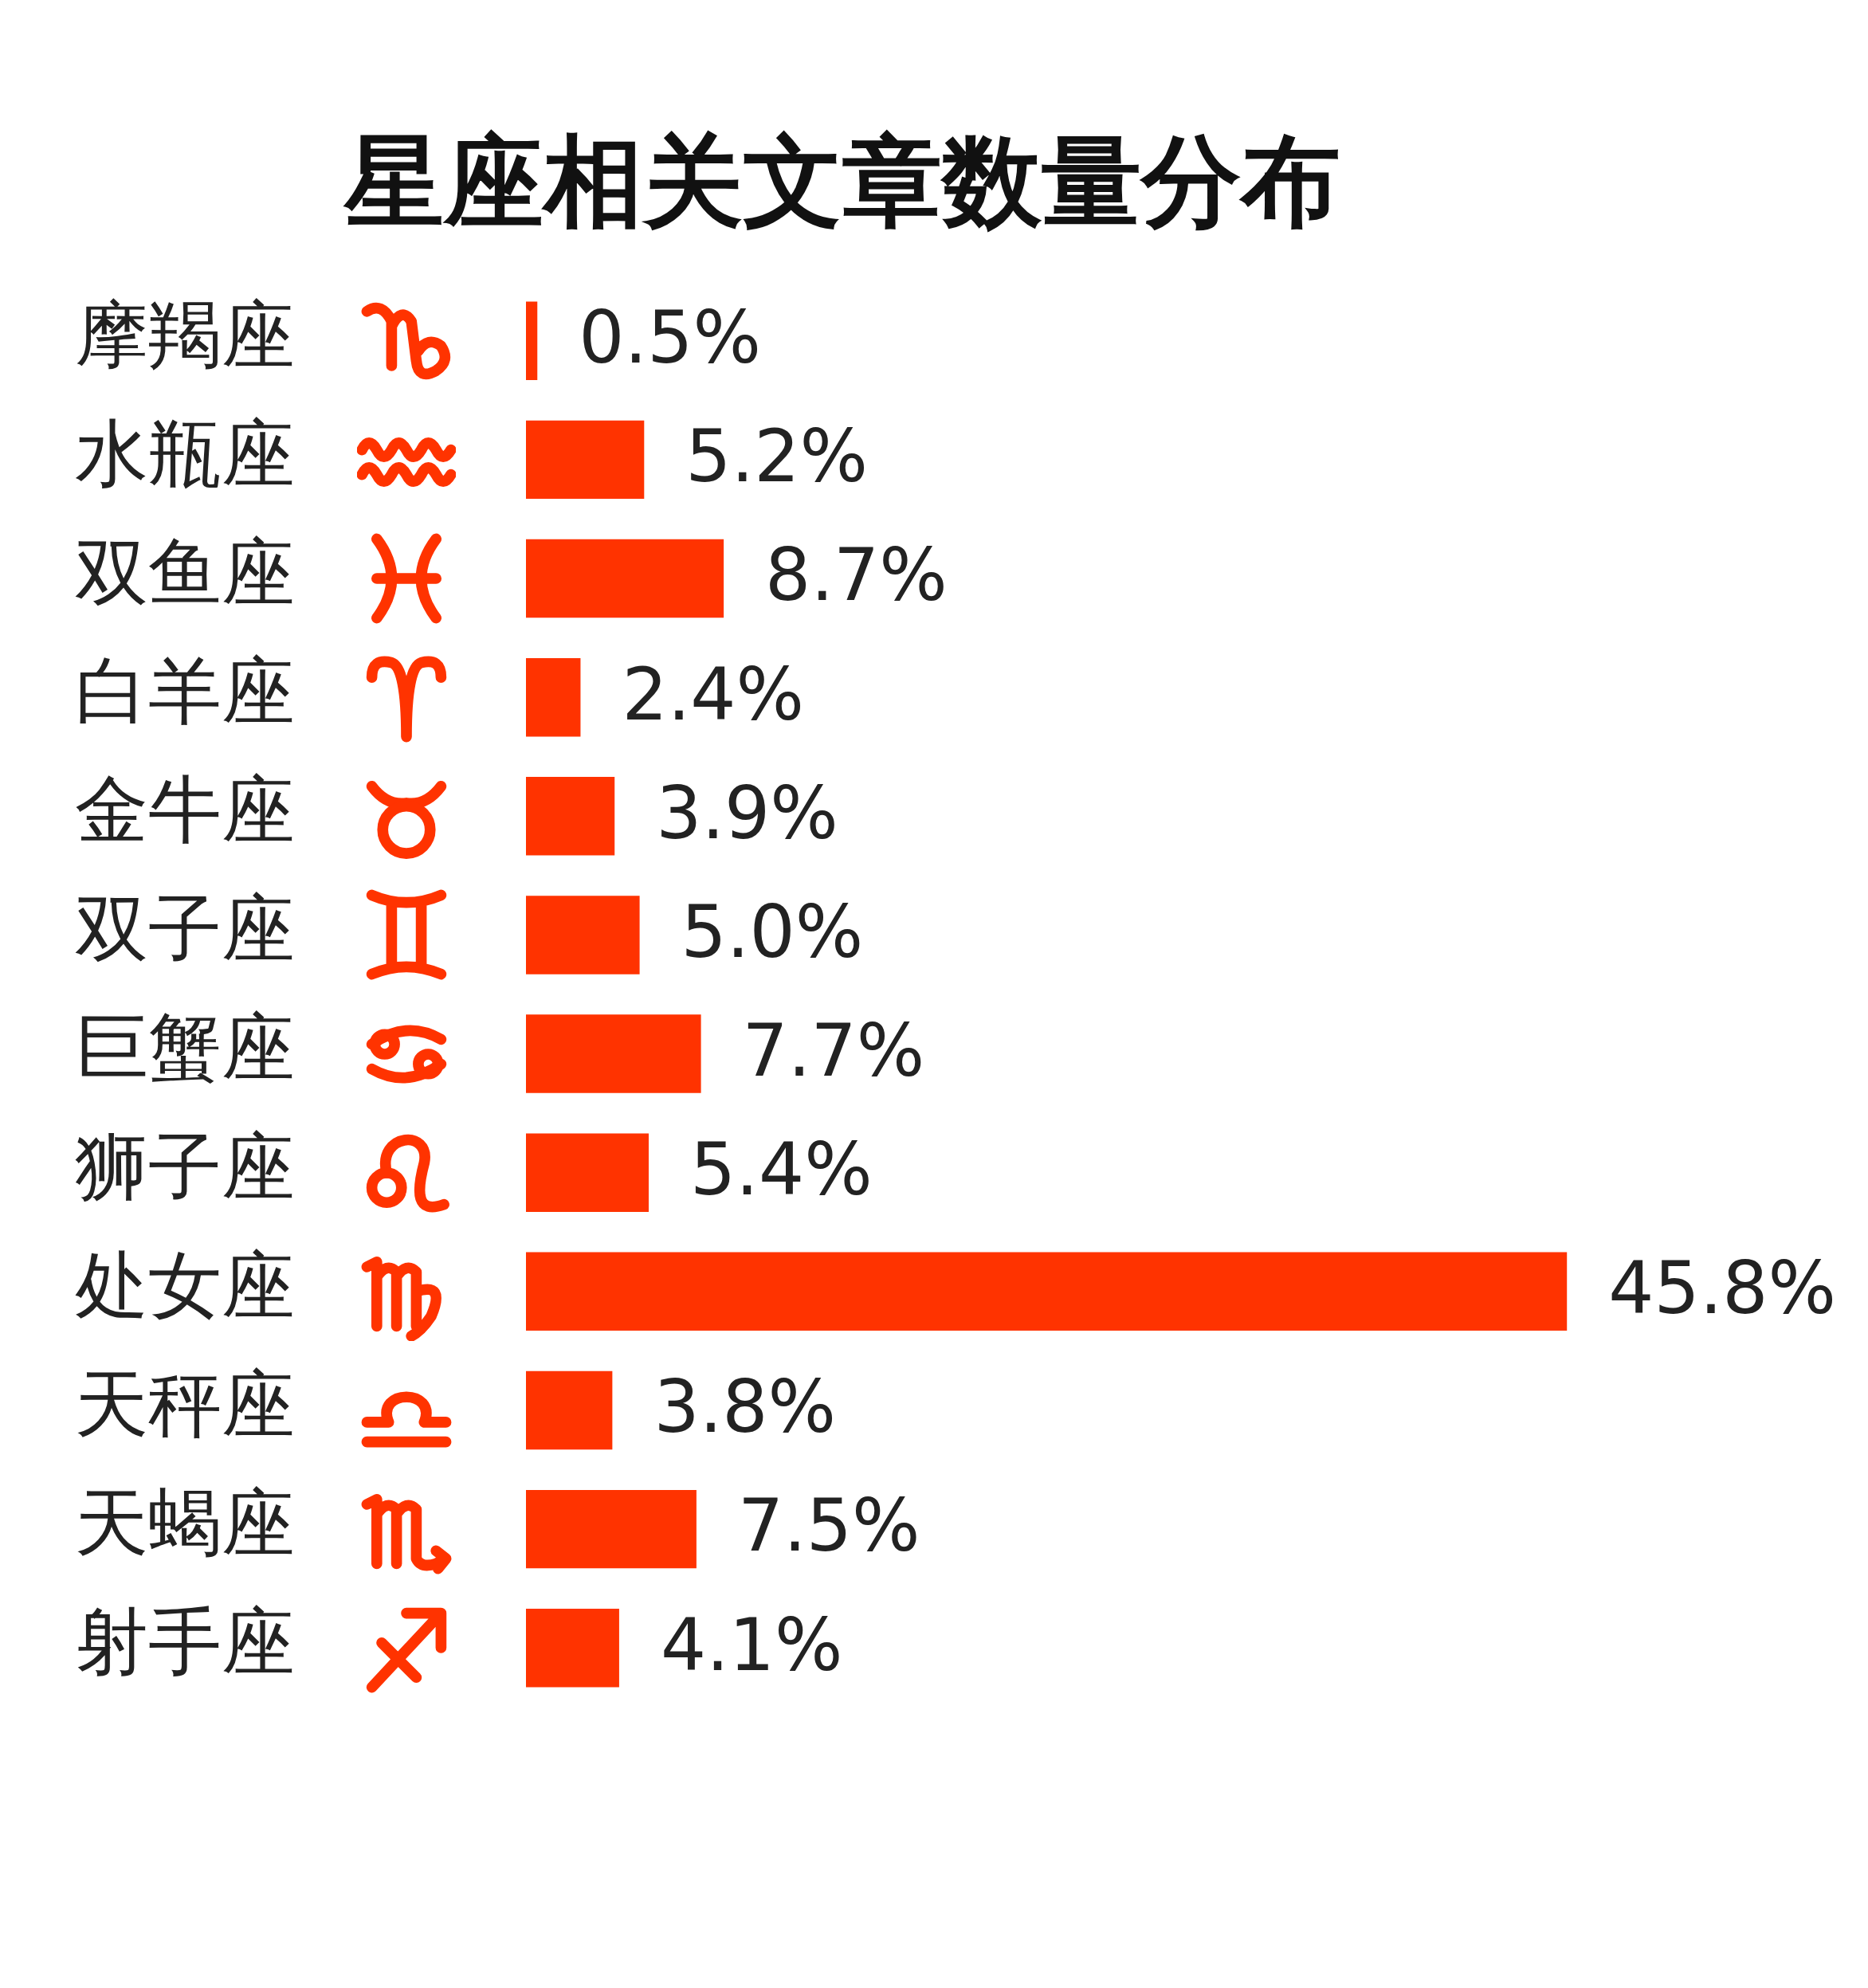 This screenshot has height=1988, width=1868. Describe the element at coordinates (670, 338) in the screenshot. I see `data-label: 0.5%` at that location.